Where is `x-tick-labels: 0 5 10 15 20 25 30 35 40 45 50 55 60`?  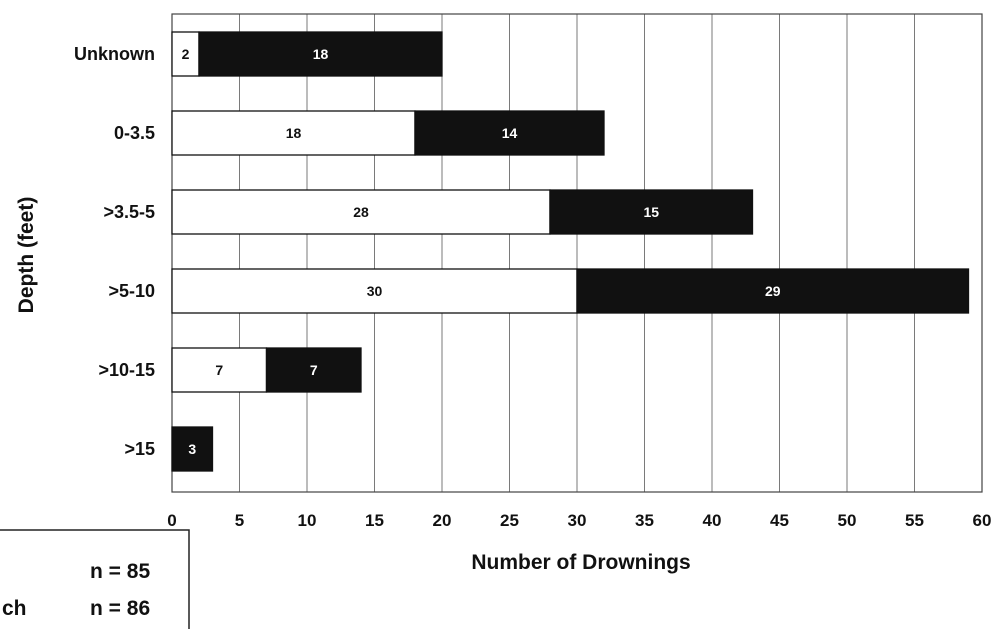 x-tick-labels: 0 5 10 15 20 25 30 35 40 45 50 55 60 is located at coordinates (579, 520).